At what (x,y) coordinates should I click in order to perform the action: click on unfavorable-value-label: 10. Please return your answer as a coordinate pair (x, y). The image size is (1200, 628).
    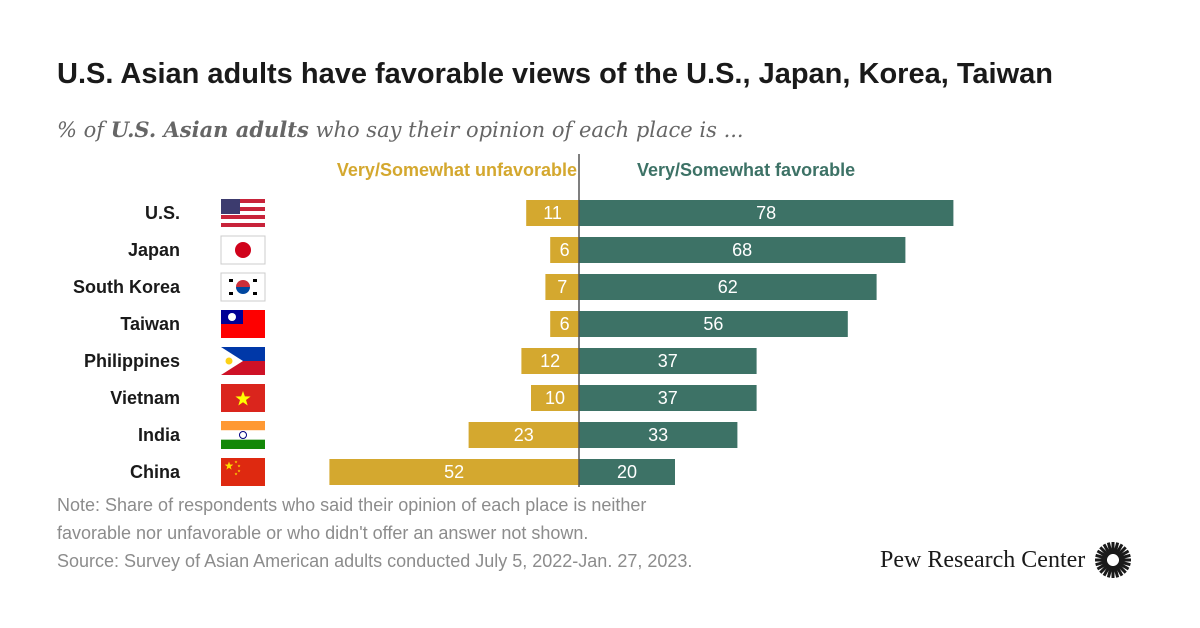
    Looking at the image, I should click on (555, 398).